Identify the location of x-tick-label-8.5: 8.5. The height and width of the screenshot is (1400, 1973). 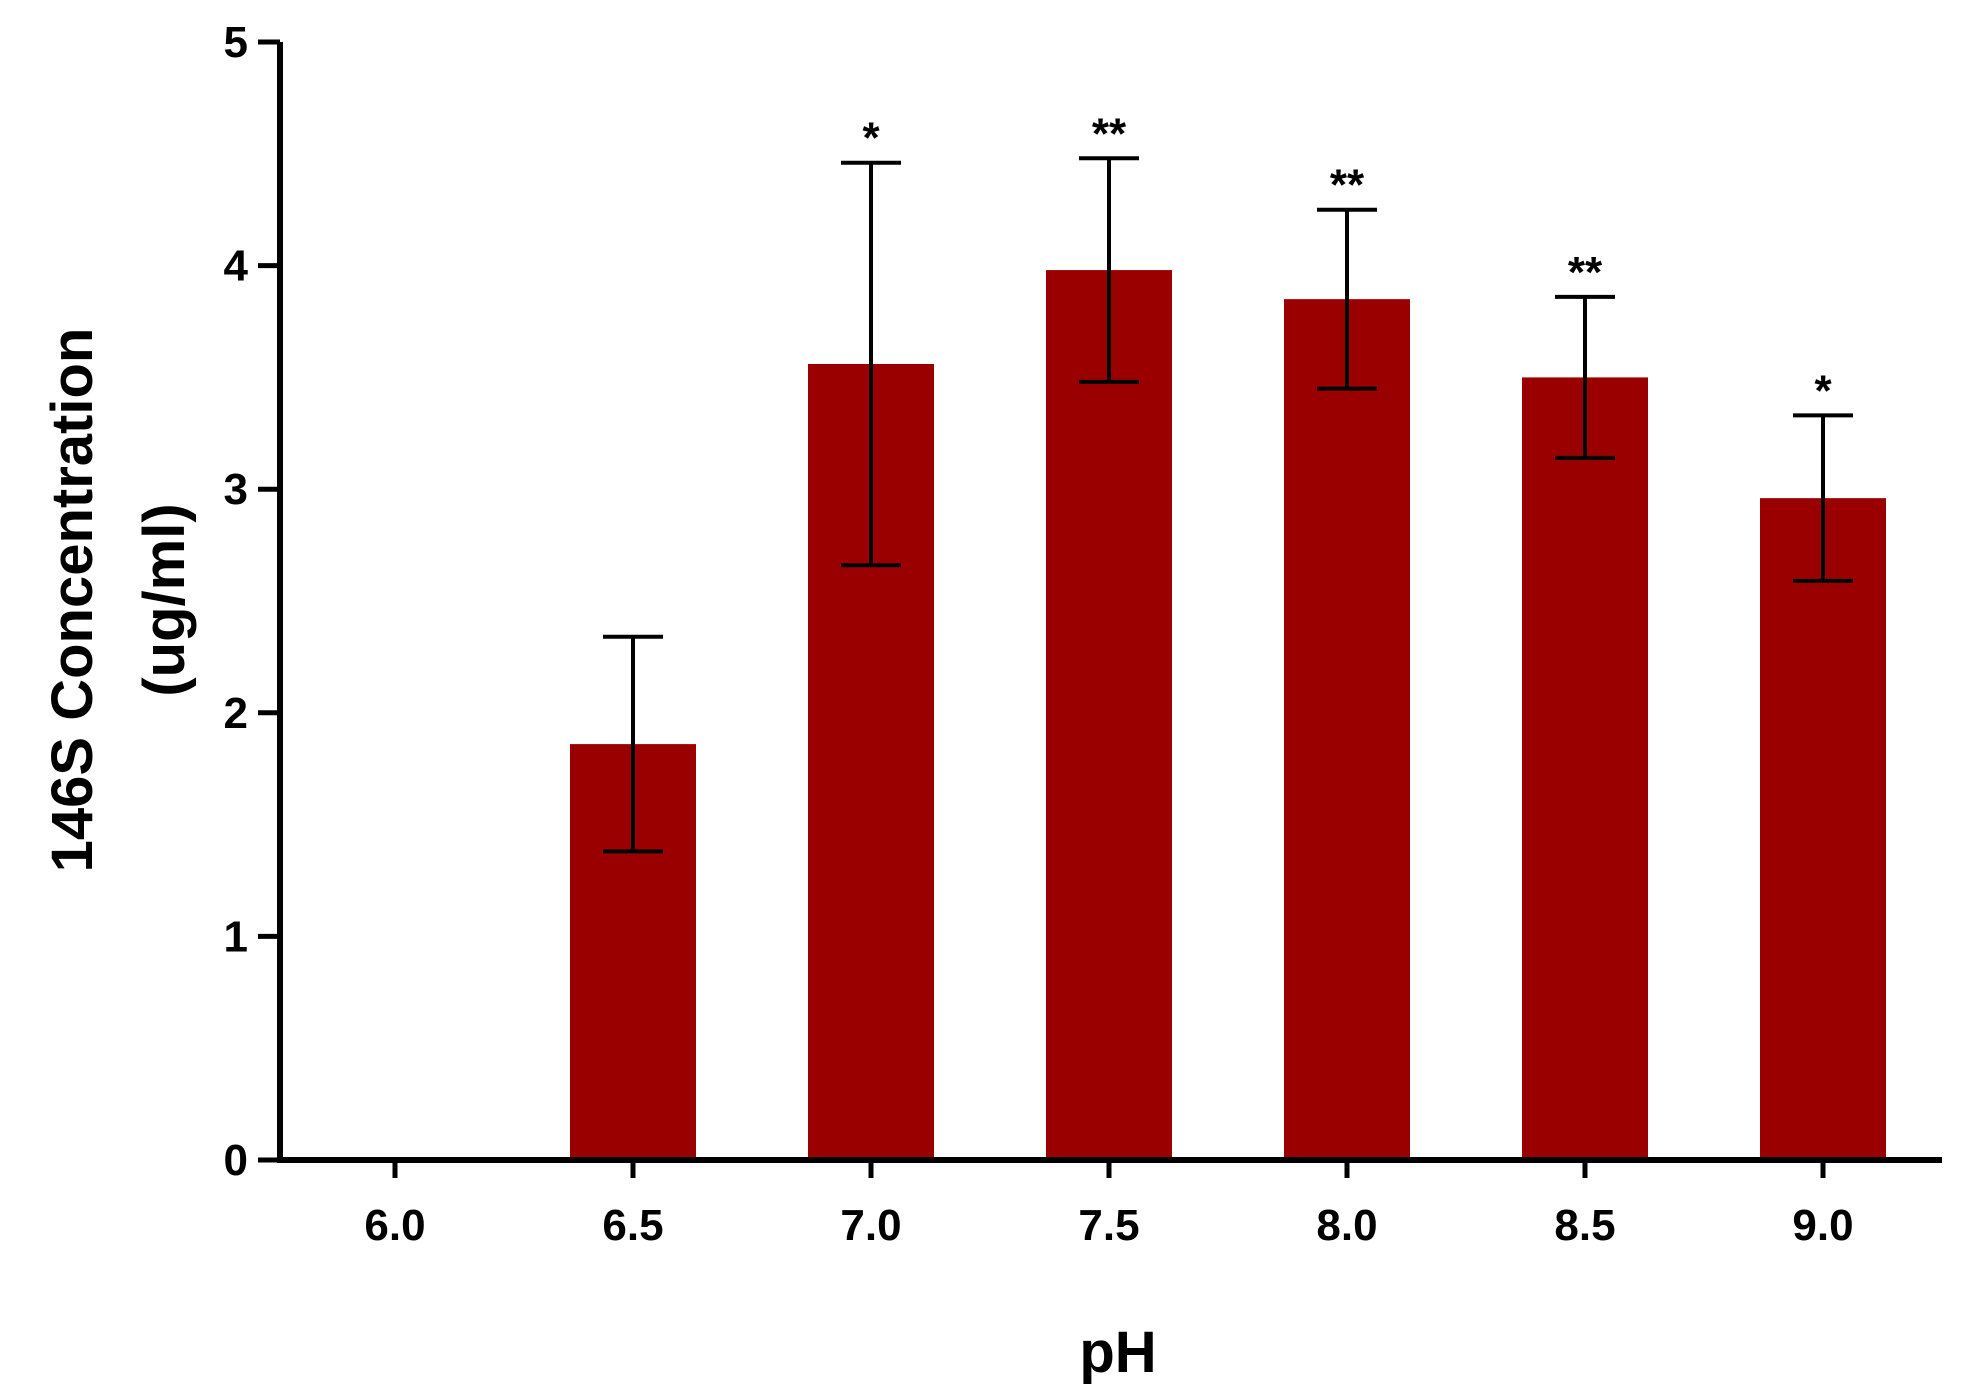
(1584, 1225).